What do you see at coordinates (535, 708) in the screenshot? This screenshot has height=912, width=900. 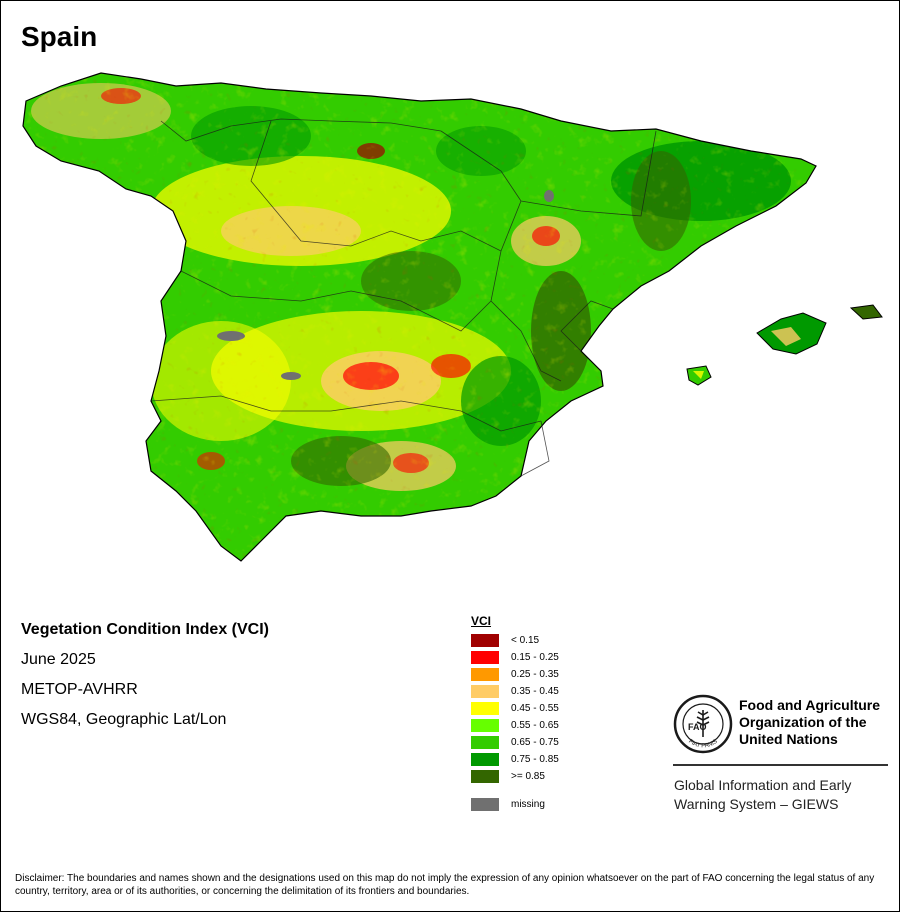 I see `legend-label: 0.45 - 0.55` at bounding box center [535, 708].